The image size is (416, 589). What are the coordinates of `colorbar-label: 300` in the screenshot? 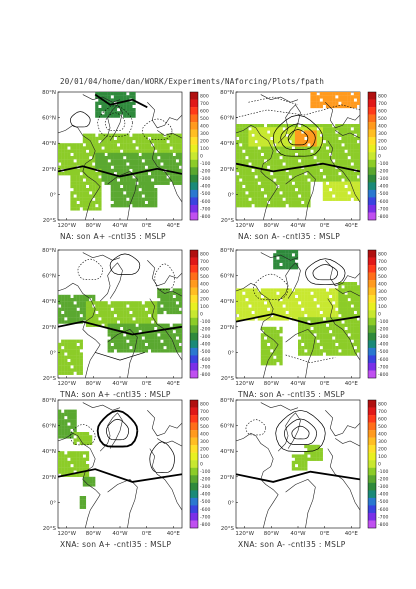 It's located at (382, 442).